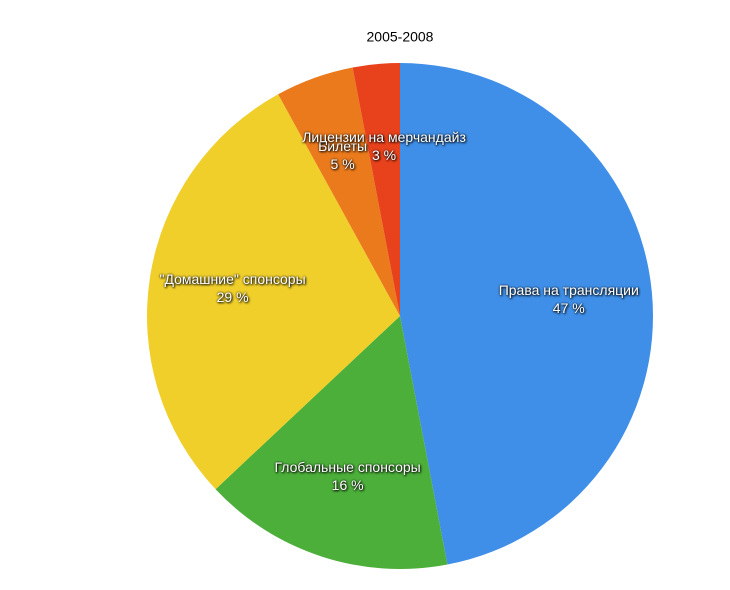 This screenshot has height=590, width=730. I want to click on slice-label: Глобальные спонсоры, so click(348, 467).